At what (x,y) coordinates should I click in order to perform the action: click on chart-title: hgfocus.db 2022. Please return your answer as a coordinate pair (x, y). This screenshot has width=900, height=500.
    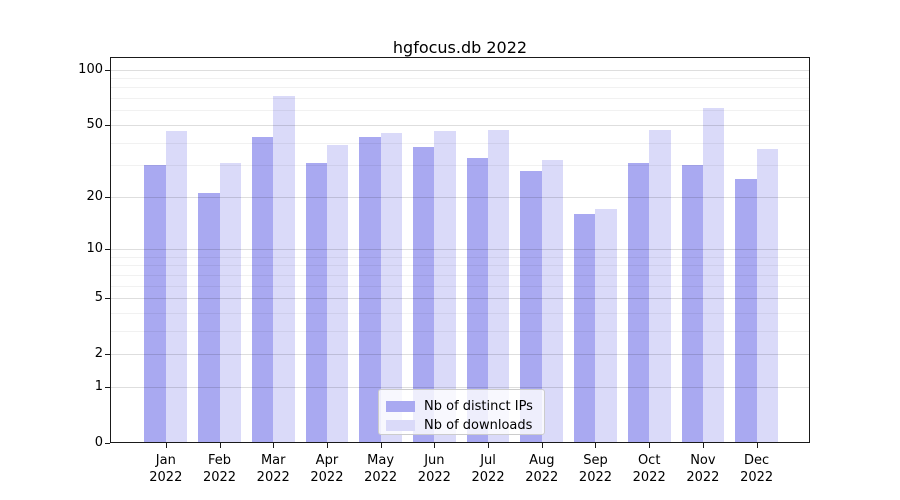
    Looking at the image, I should click on (460, 47).